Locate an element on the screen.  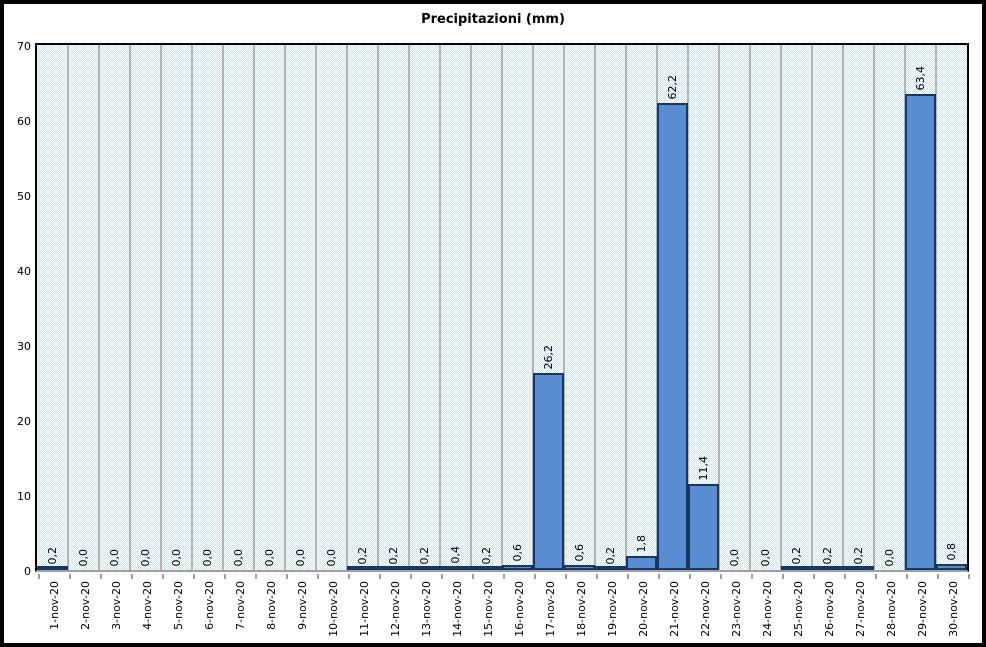
x-tick-text: 16-nov-20 is located at coordinates (519, 609).